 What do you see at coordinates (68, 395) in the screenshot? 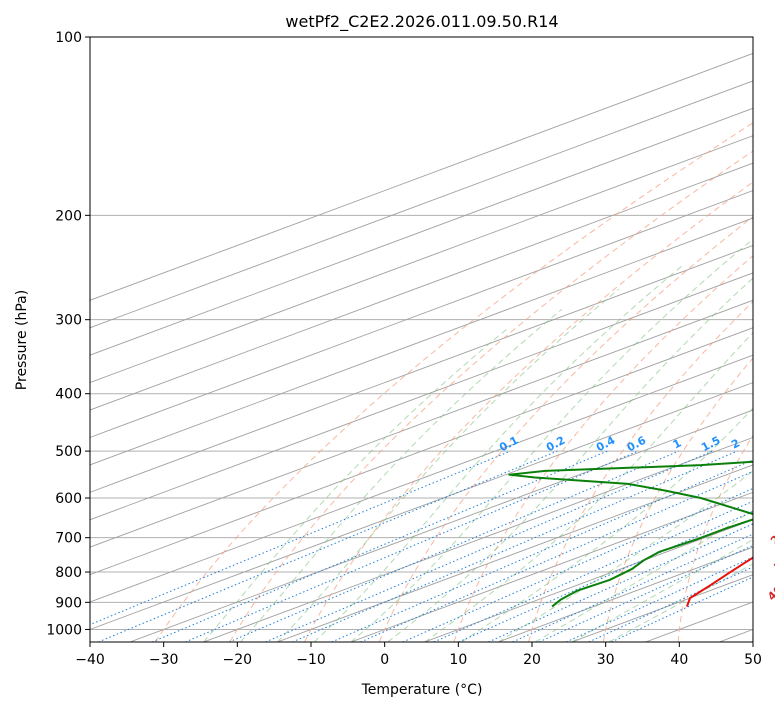
I see `y-tick-label: 400` at bounding box center [68, 395].